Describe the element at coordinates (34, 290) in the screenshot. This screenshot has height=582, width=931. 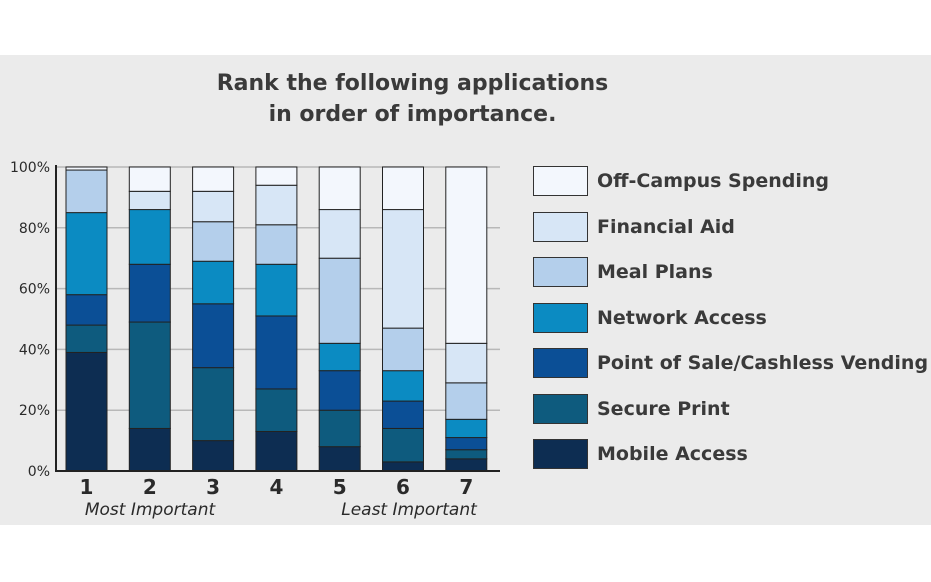
I see `y-tick-label: 60%` at that location.